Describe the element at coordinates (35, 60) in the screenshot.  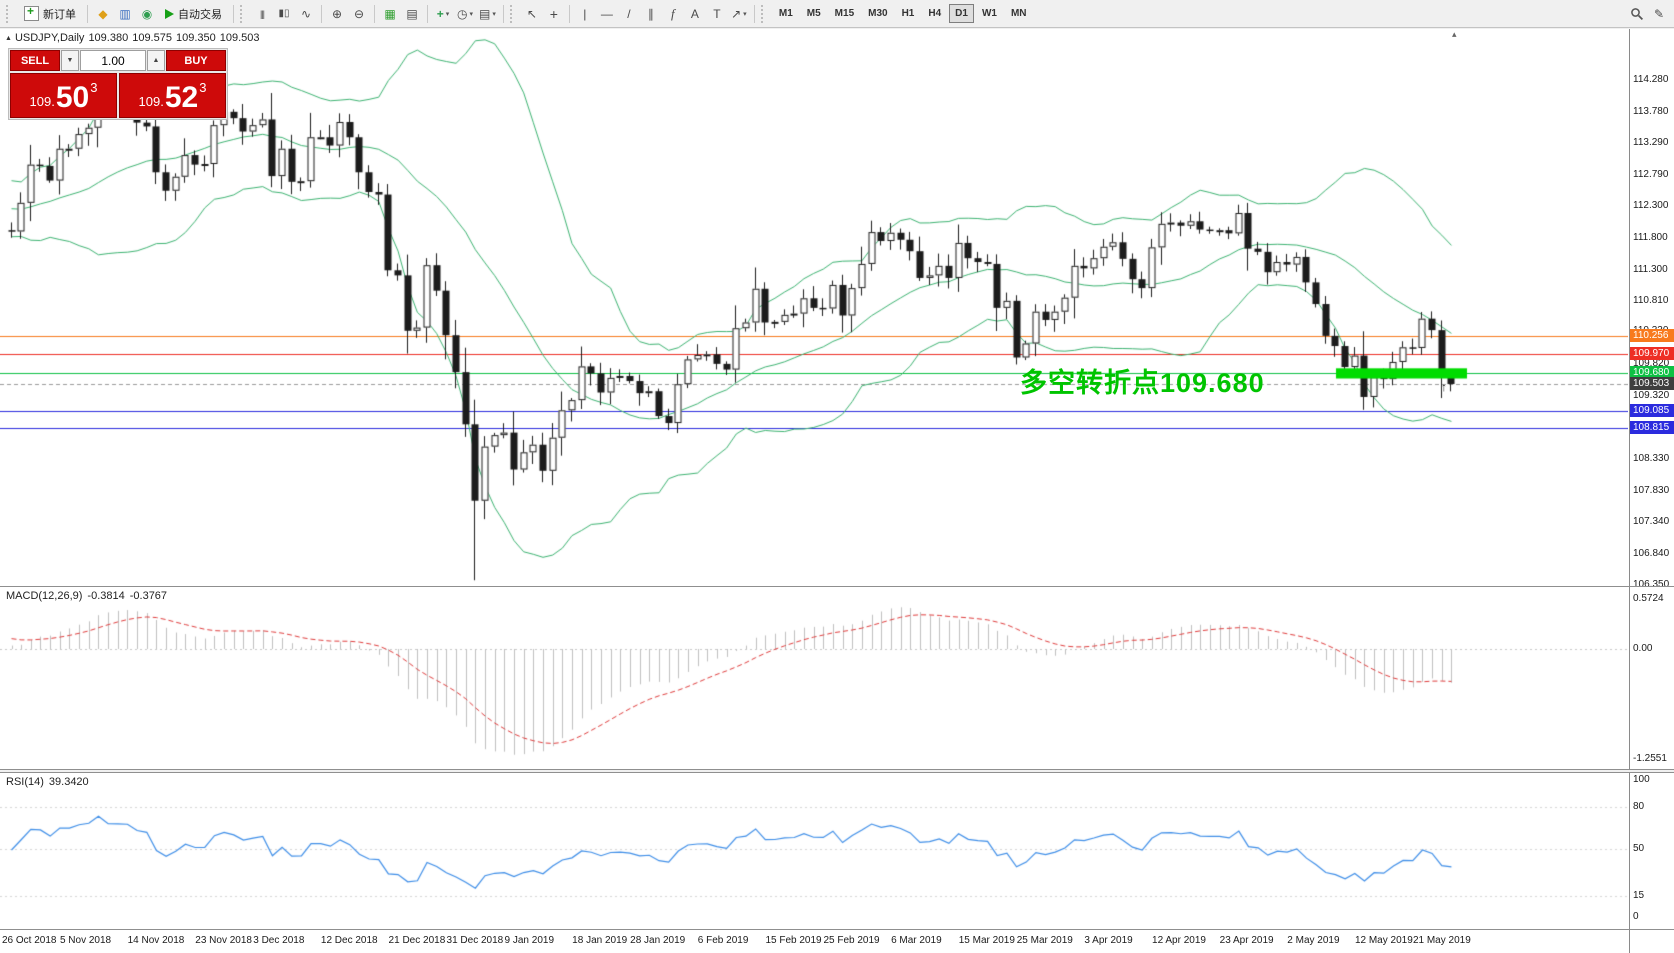
I see `sell-button: SELL` at that location.